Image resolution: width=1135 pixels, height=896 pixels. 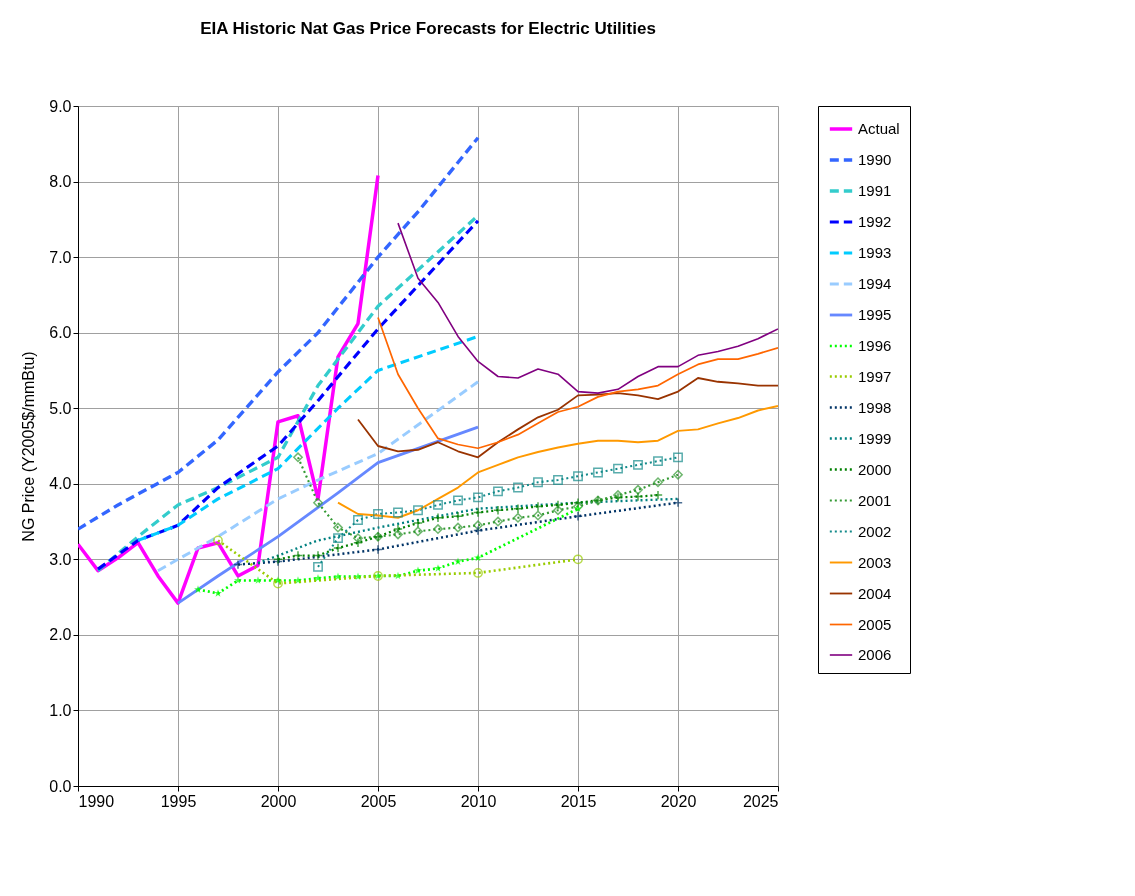 What do you see at coordinates (60, 484) in the screenshot?
I see `y-tick-label: 4.0` at bounding box center [60, 484].